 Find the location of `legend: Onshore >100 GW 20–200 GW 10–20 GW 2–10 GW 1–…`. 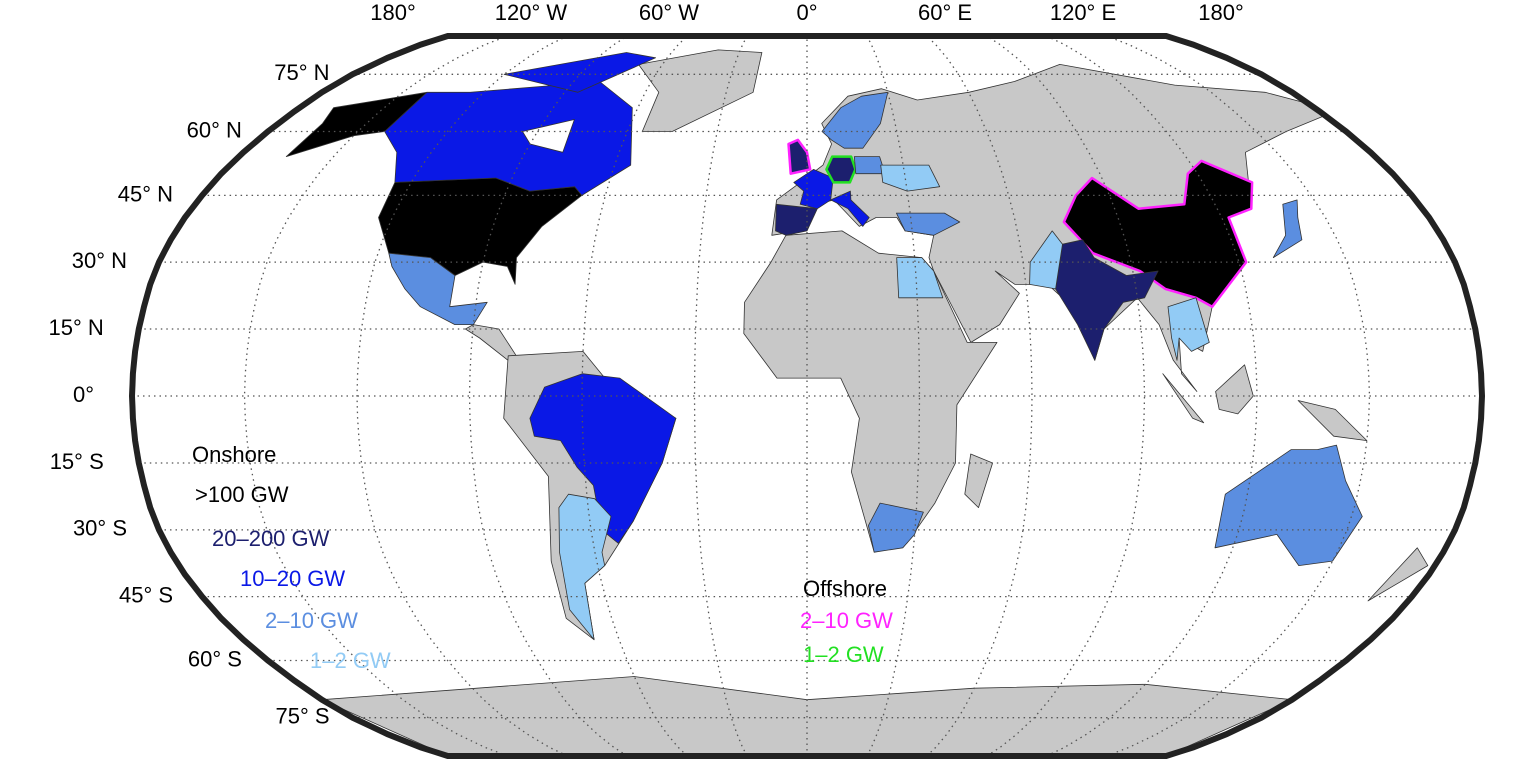

legend: Onshore >100 GW 20–200 GW 10–20 GW 2–10 GW 1–… is located at coordinates (542, 557).